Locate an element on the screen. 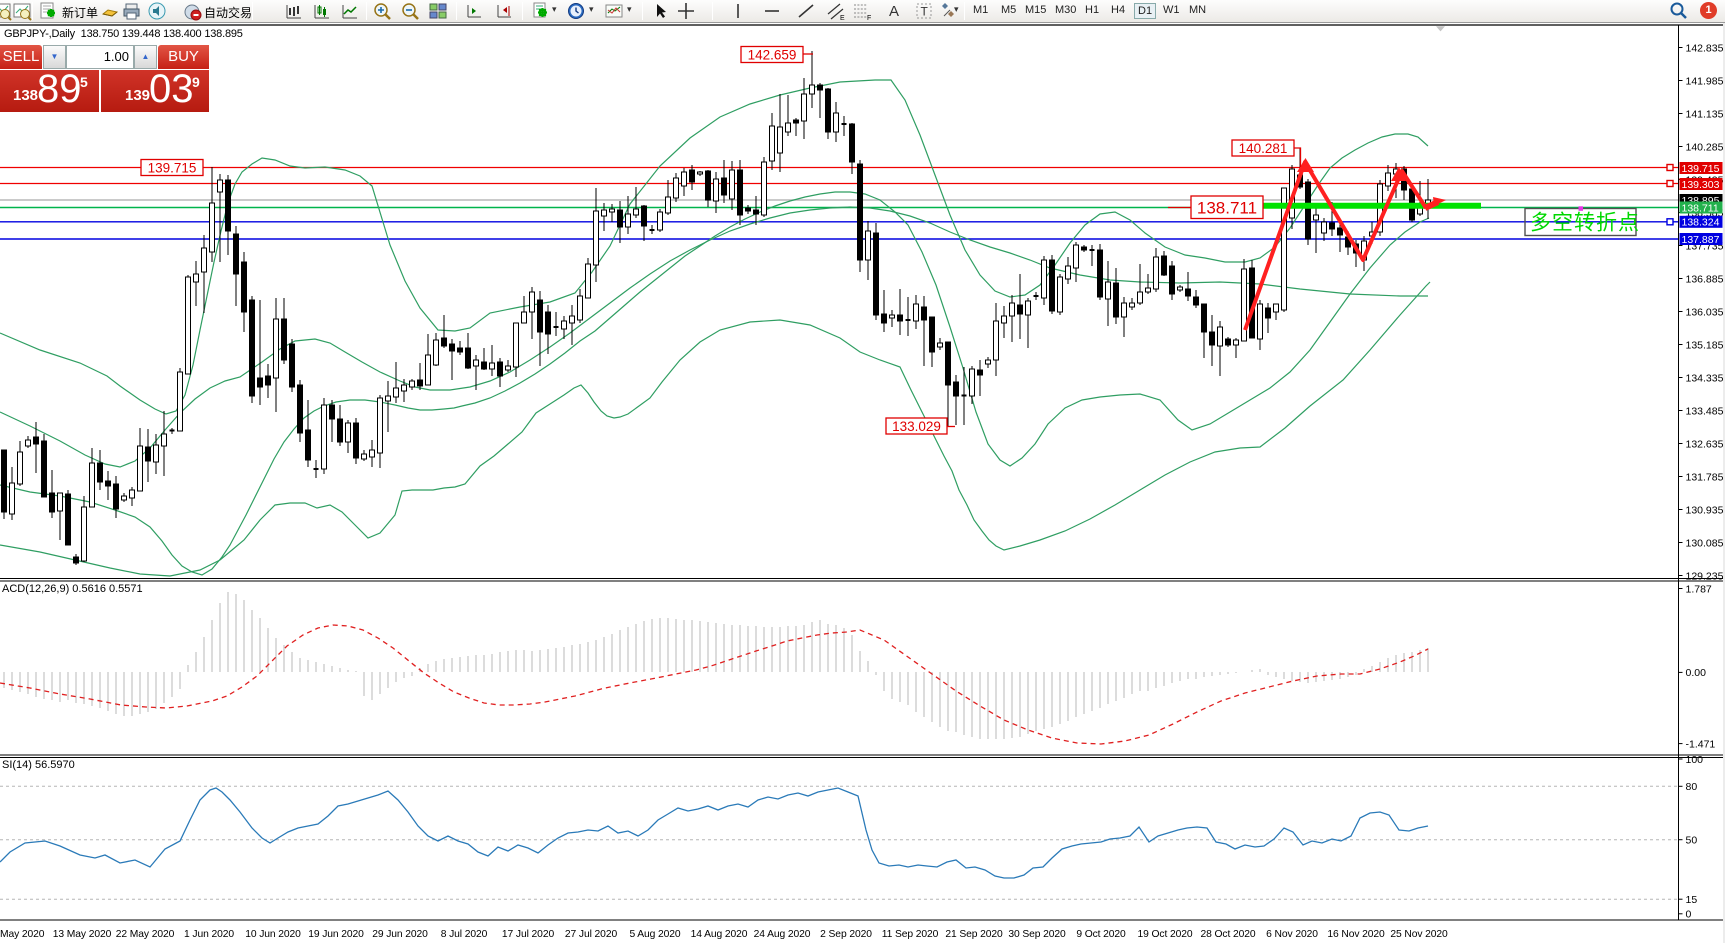 The width and height of the screenshot is (1725, 948). svg-text: 29 Jun 2020 is located at coordinates (400, 934).